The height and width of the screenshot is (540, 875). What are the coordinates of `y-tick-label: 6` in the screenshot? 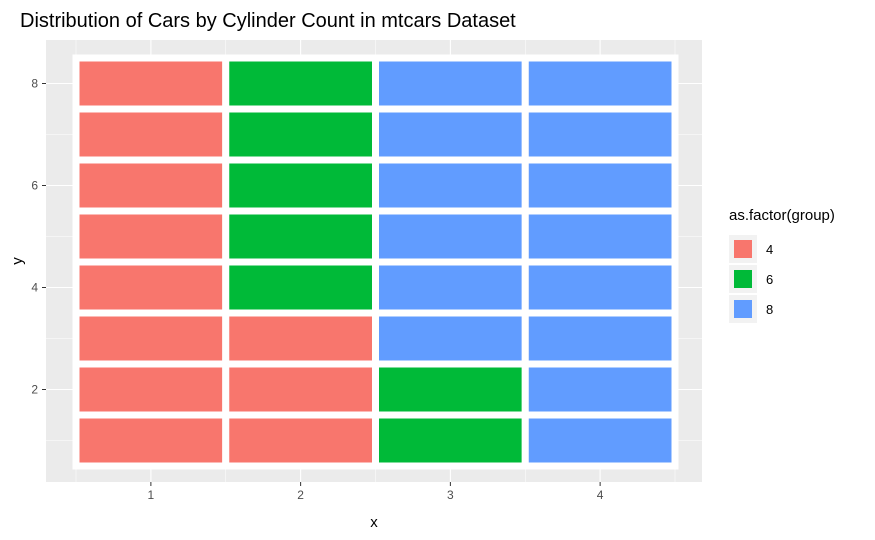 It's located at (34, 186).